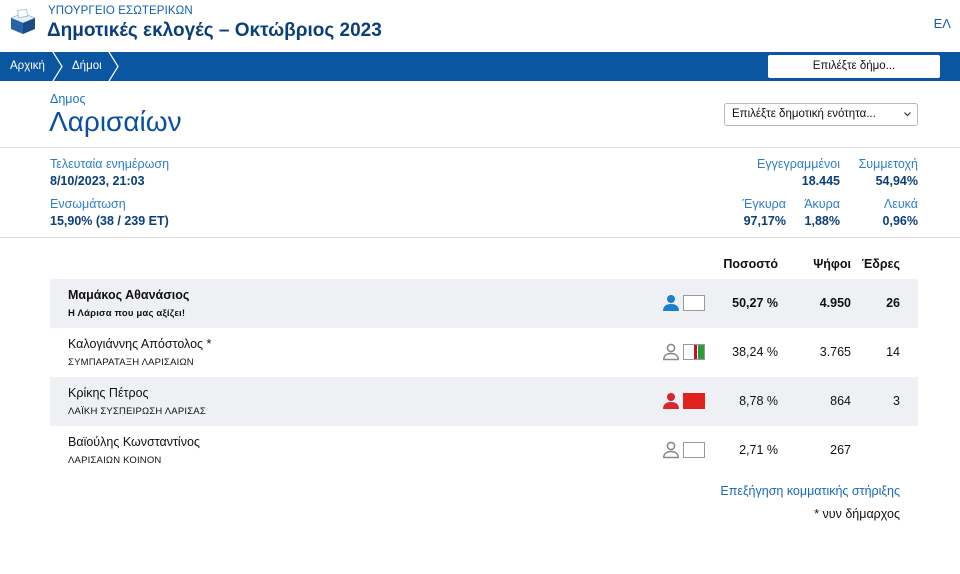  Describe the element at coordinates (893, 352) in the screenshot. I see `seats-value: 14` at that location.